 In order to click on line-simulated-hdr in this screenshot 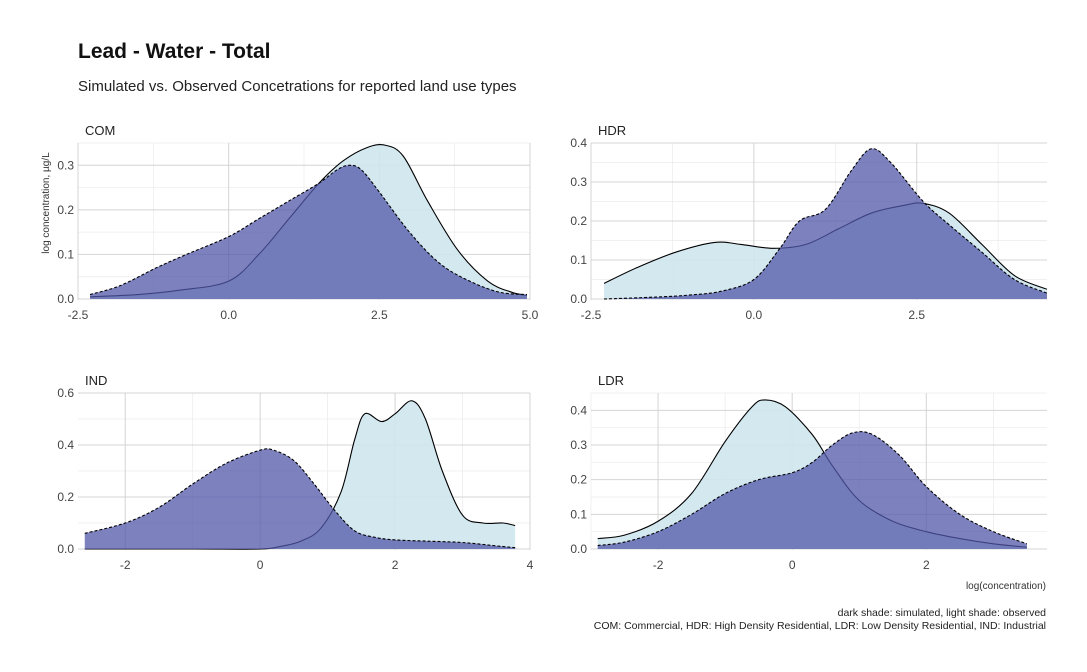, I will do `click(826, 224)`.